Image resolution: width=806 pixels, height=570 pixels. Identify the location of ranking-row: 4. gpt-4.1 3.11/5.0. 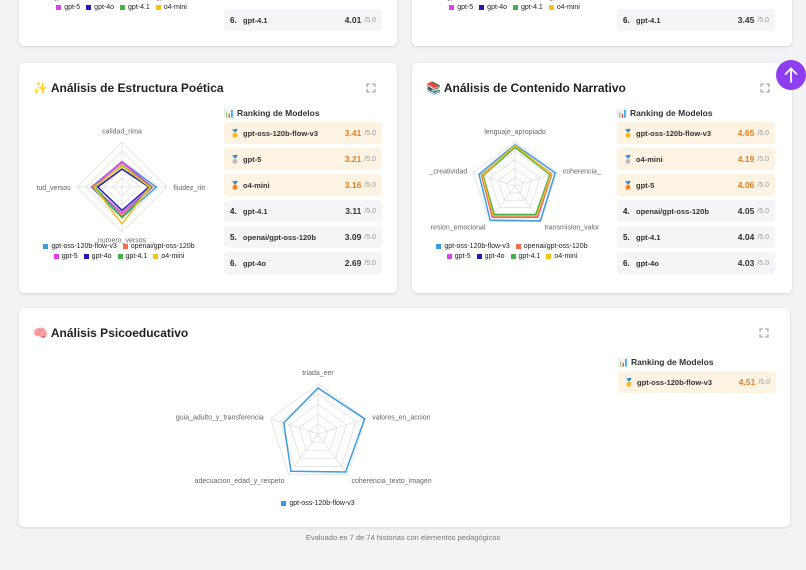
(303, 211).